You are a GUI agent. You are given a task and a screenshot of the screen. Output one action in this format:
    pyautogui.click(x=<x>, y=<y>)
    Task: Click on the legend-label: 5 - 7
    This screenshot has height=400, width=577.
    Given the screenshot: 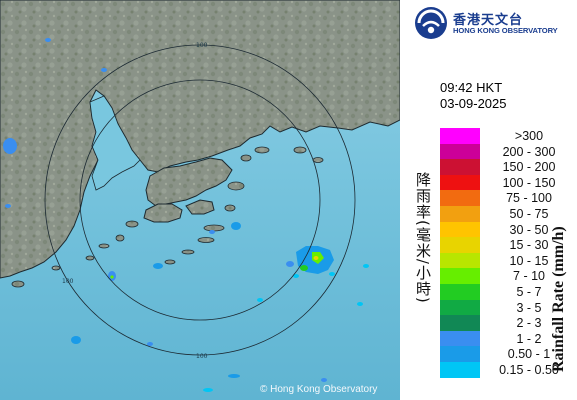 What is the action you would take?
    pyautogui.click(x=529, y=291)
    